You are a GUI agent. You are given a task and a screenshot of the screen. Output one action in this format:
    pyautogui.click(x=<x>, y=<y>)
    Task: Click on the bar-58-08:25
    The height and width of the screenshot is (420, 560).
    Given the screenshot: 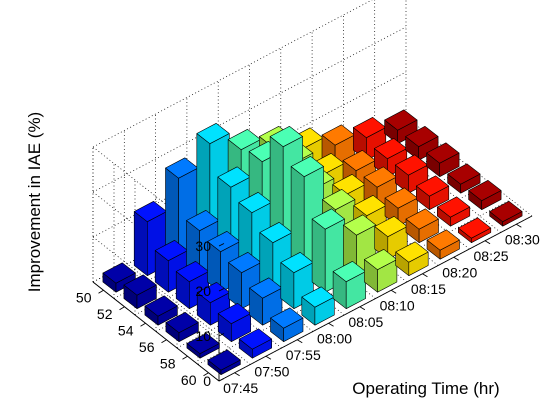 What is the action you would take?
    pyautogui.click(x=453, y=211)
    